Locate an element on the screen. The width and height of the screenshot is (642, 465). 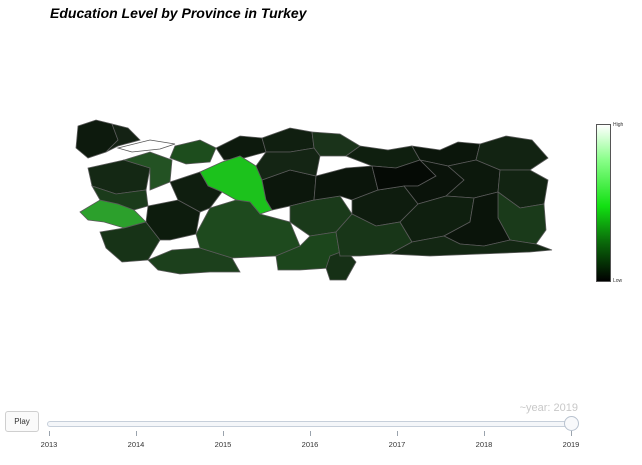
year-slider-handle is located at coordinates (571, 423).